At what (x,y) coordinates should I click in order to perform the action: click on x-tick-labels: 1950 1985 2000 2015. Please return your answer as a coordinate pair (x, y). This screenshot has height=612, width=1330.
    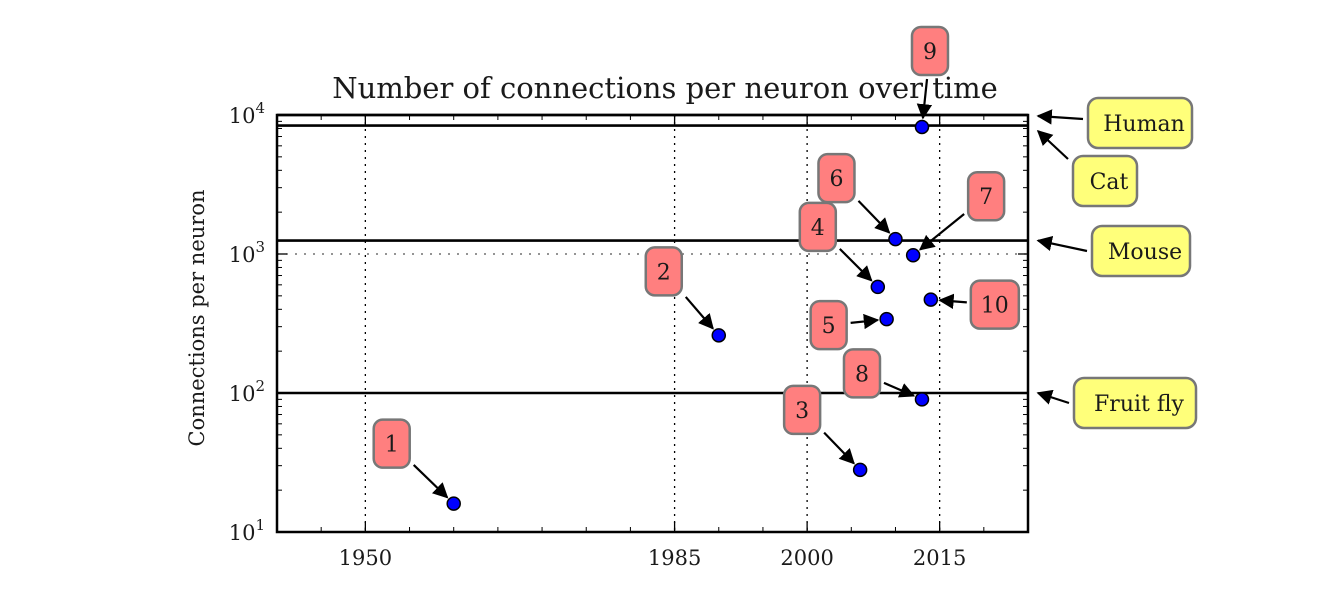
    Looking at the image, I should click on (653, 558).